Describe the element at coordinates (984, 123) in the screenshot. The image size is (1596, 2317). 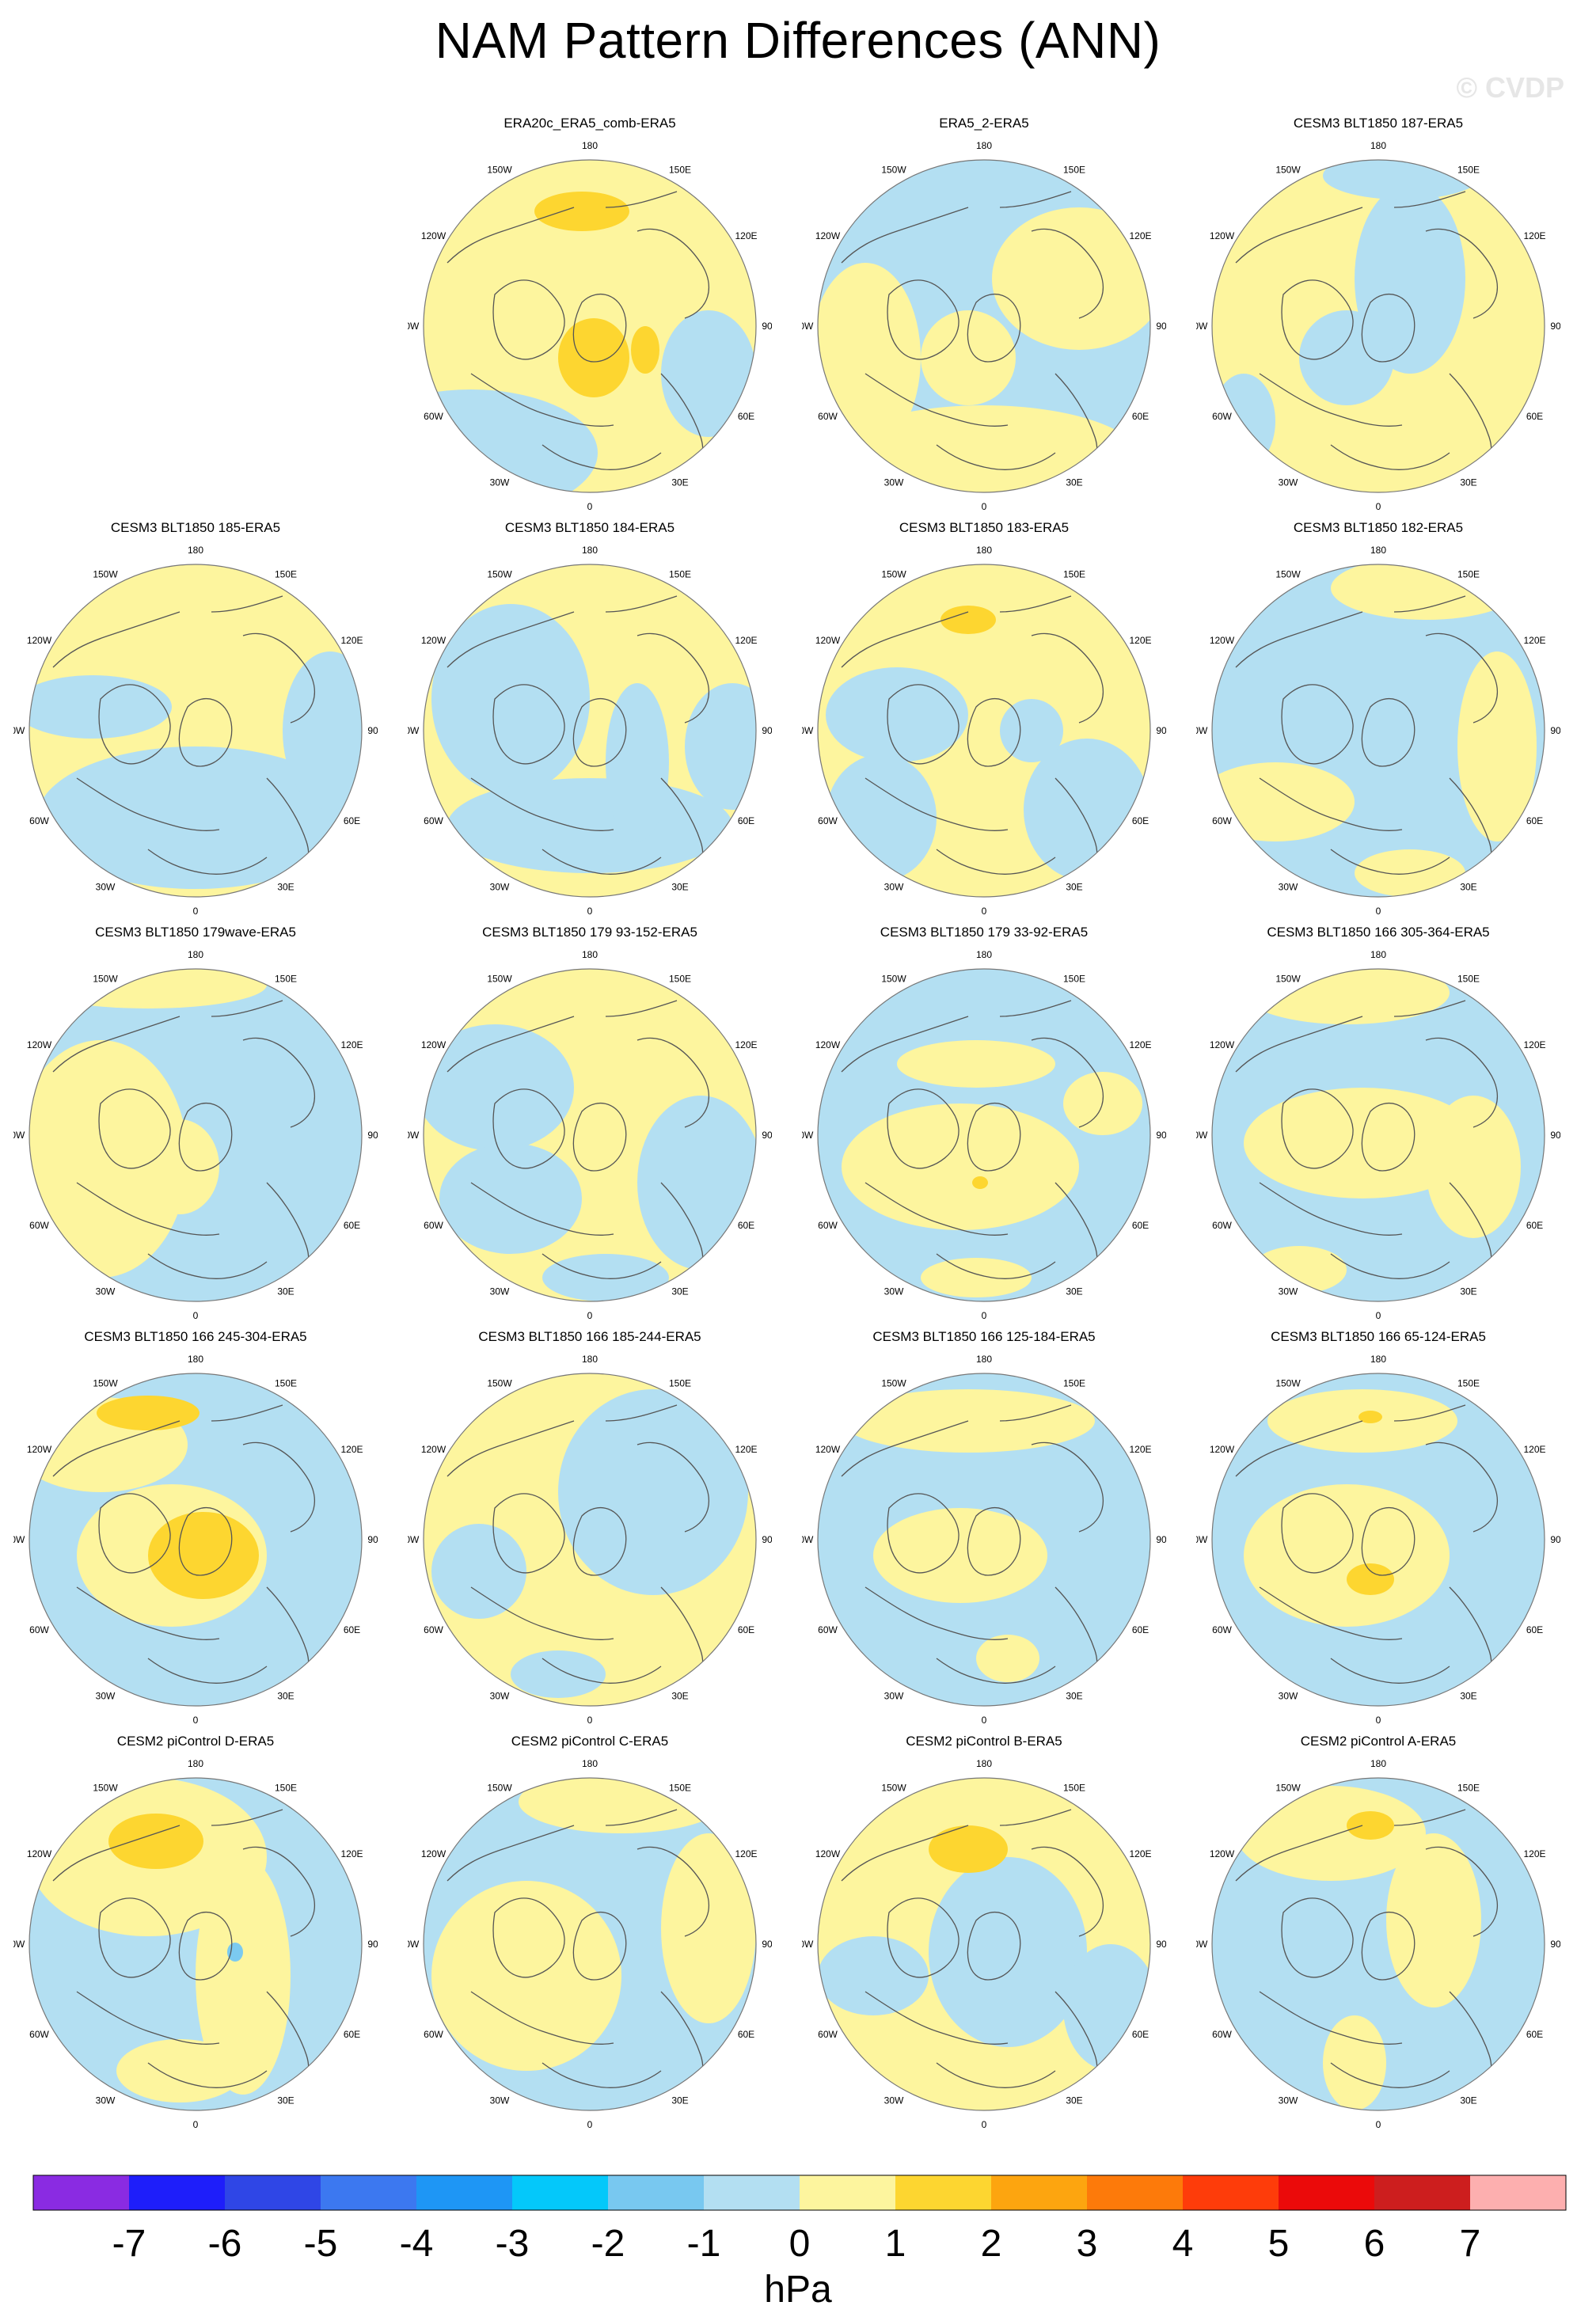
I see `panel-title: ERA5_2-ERA5` at that location.